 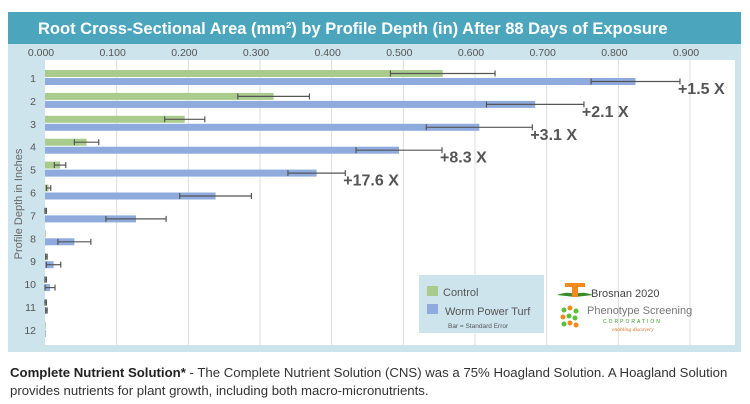 What do you see at coordinates (478, 326) in the screenshot?
I see `legend-note: Bar = Standard Error` at bounding box center [478, 326].